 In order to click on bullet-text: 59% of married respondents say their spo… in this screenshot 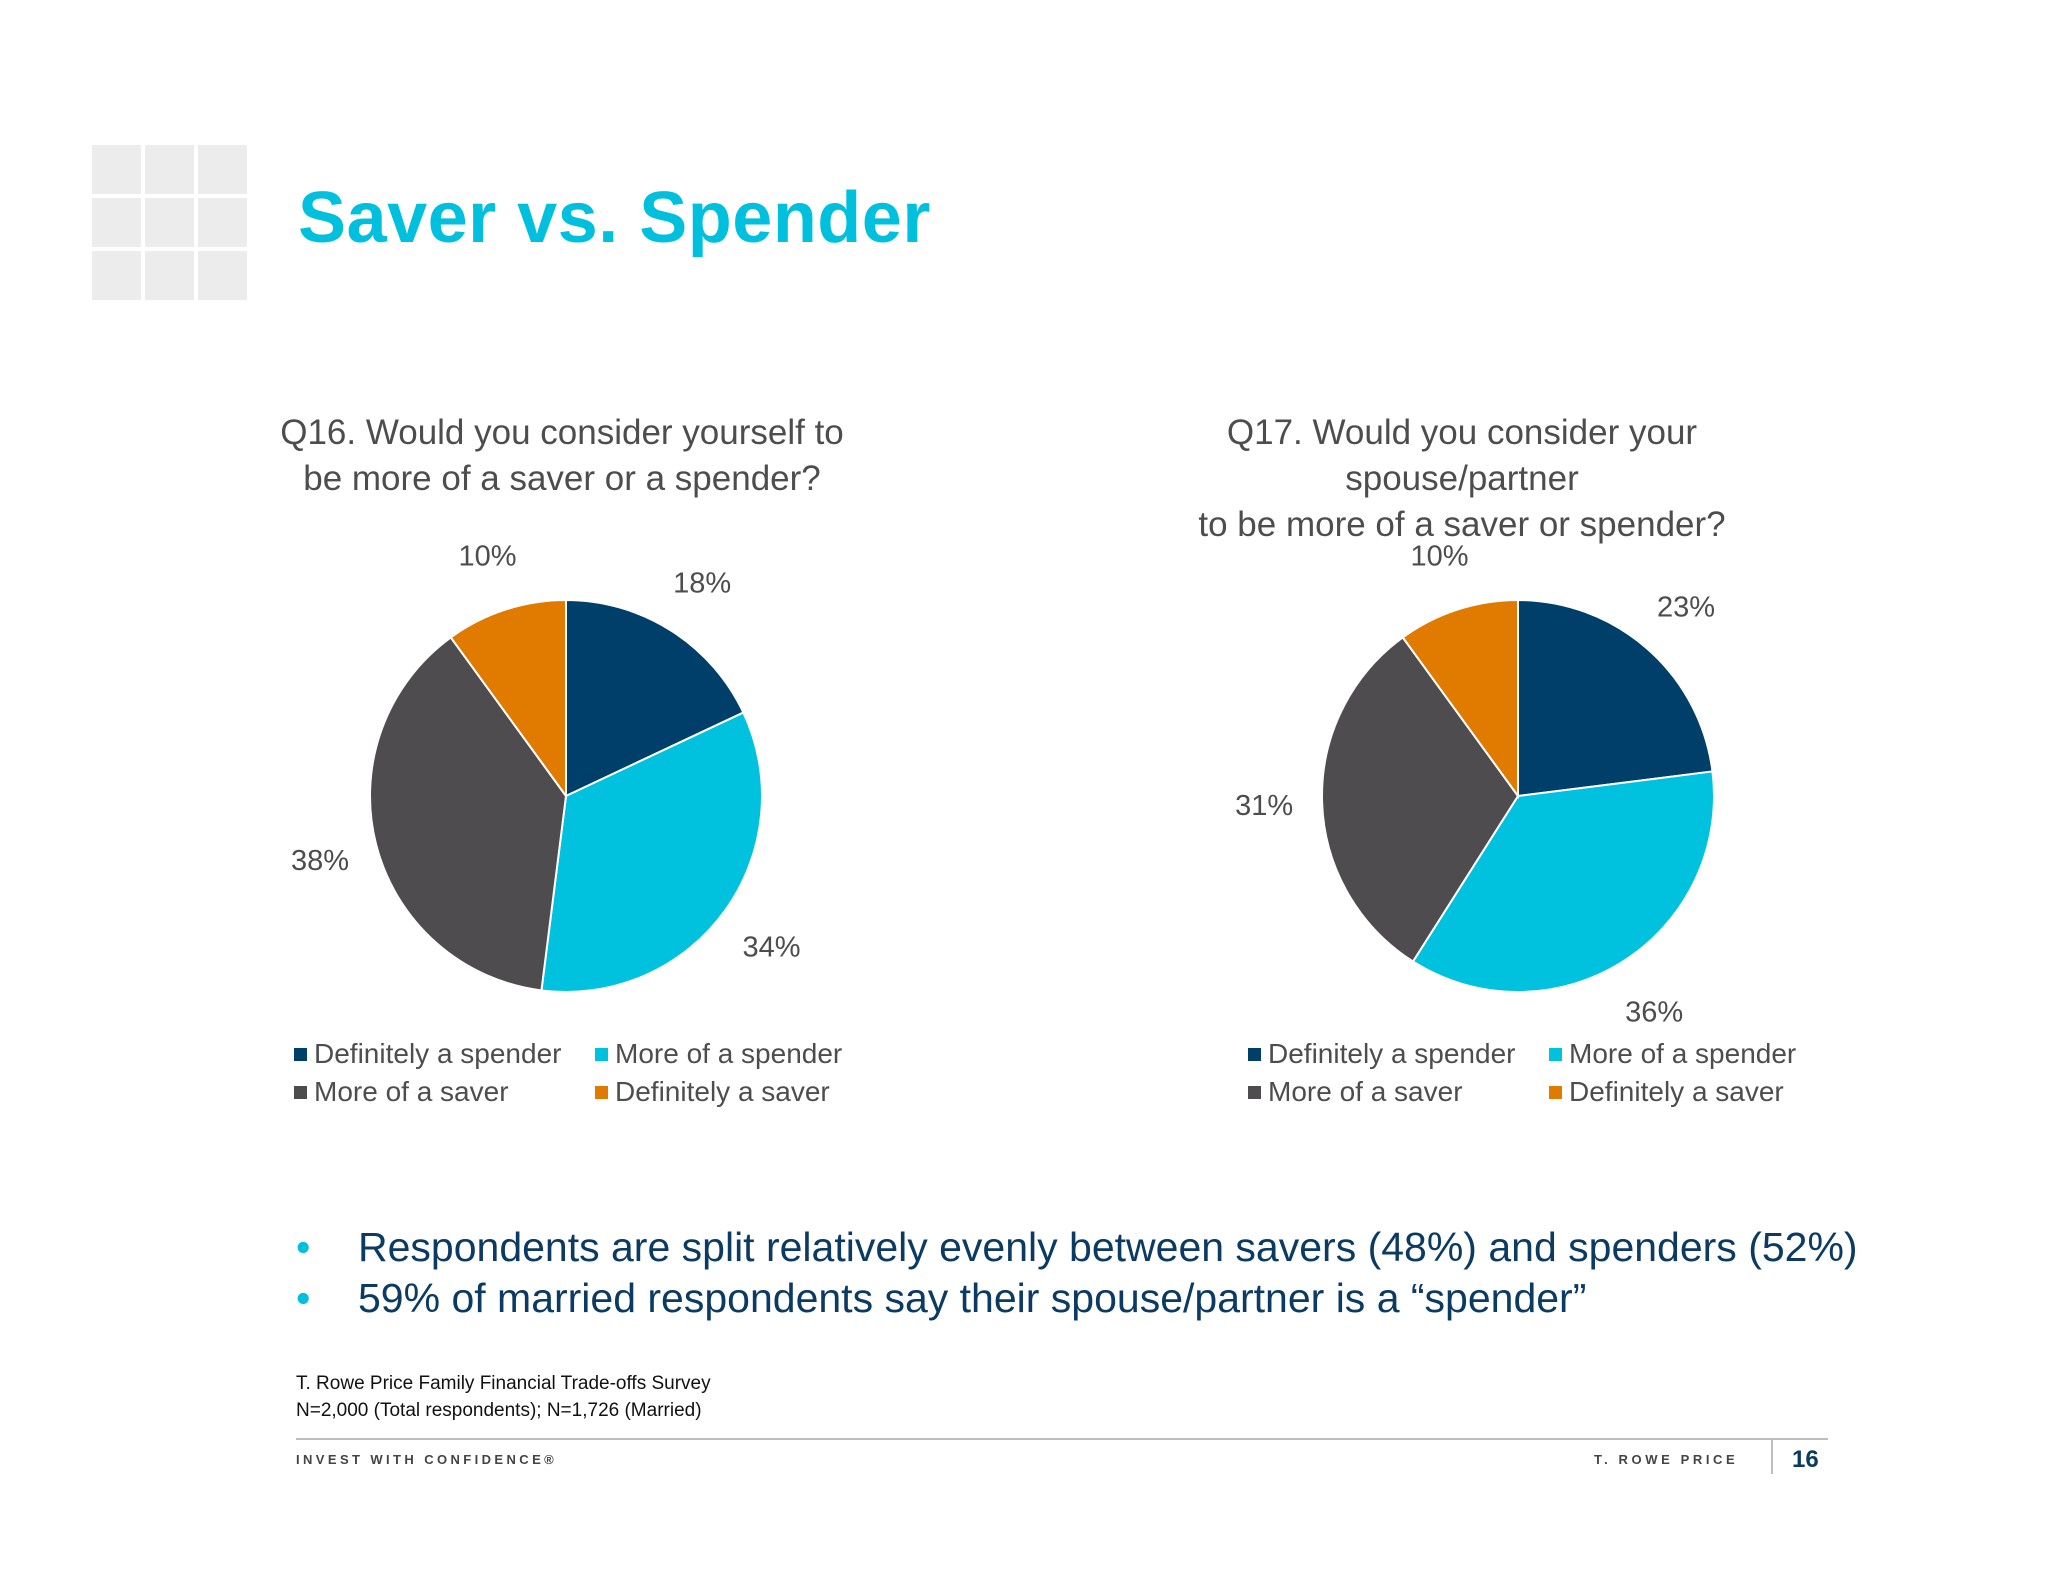, I will do `click(972, 1298)`.